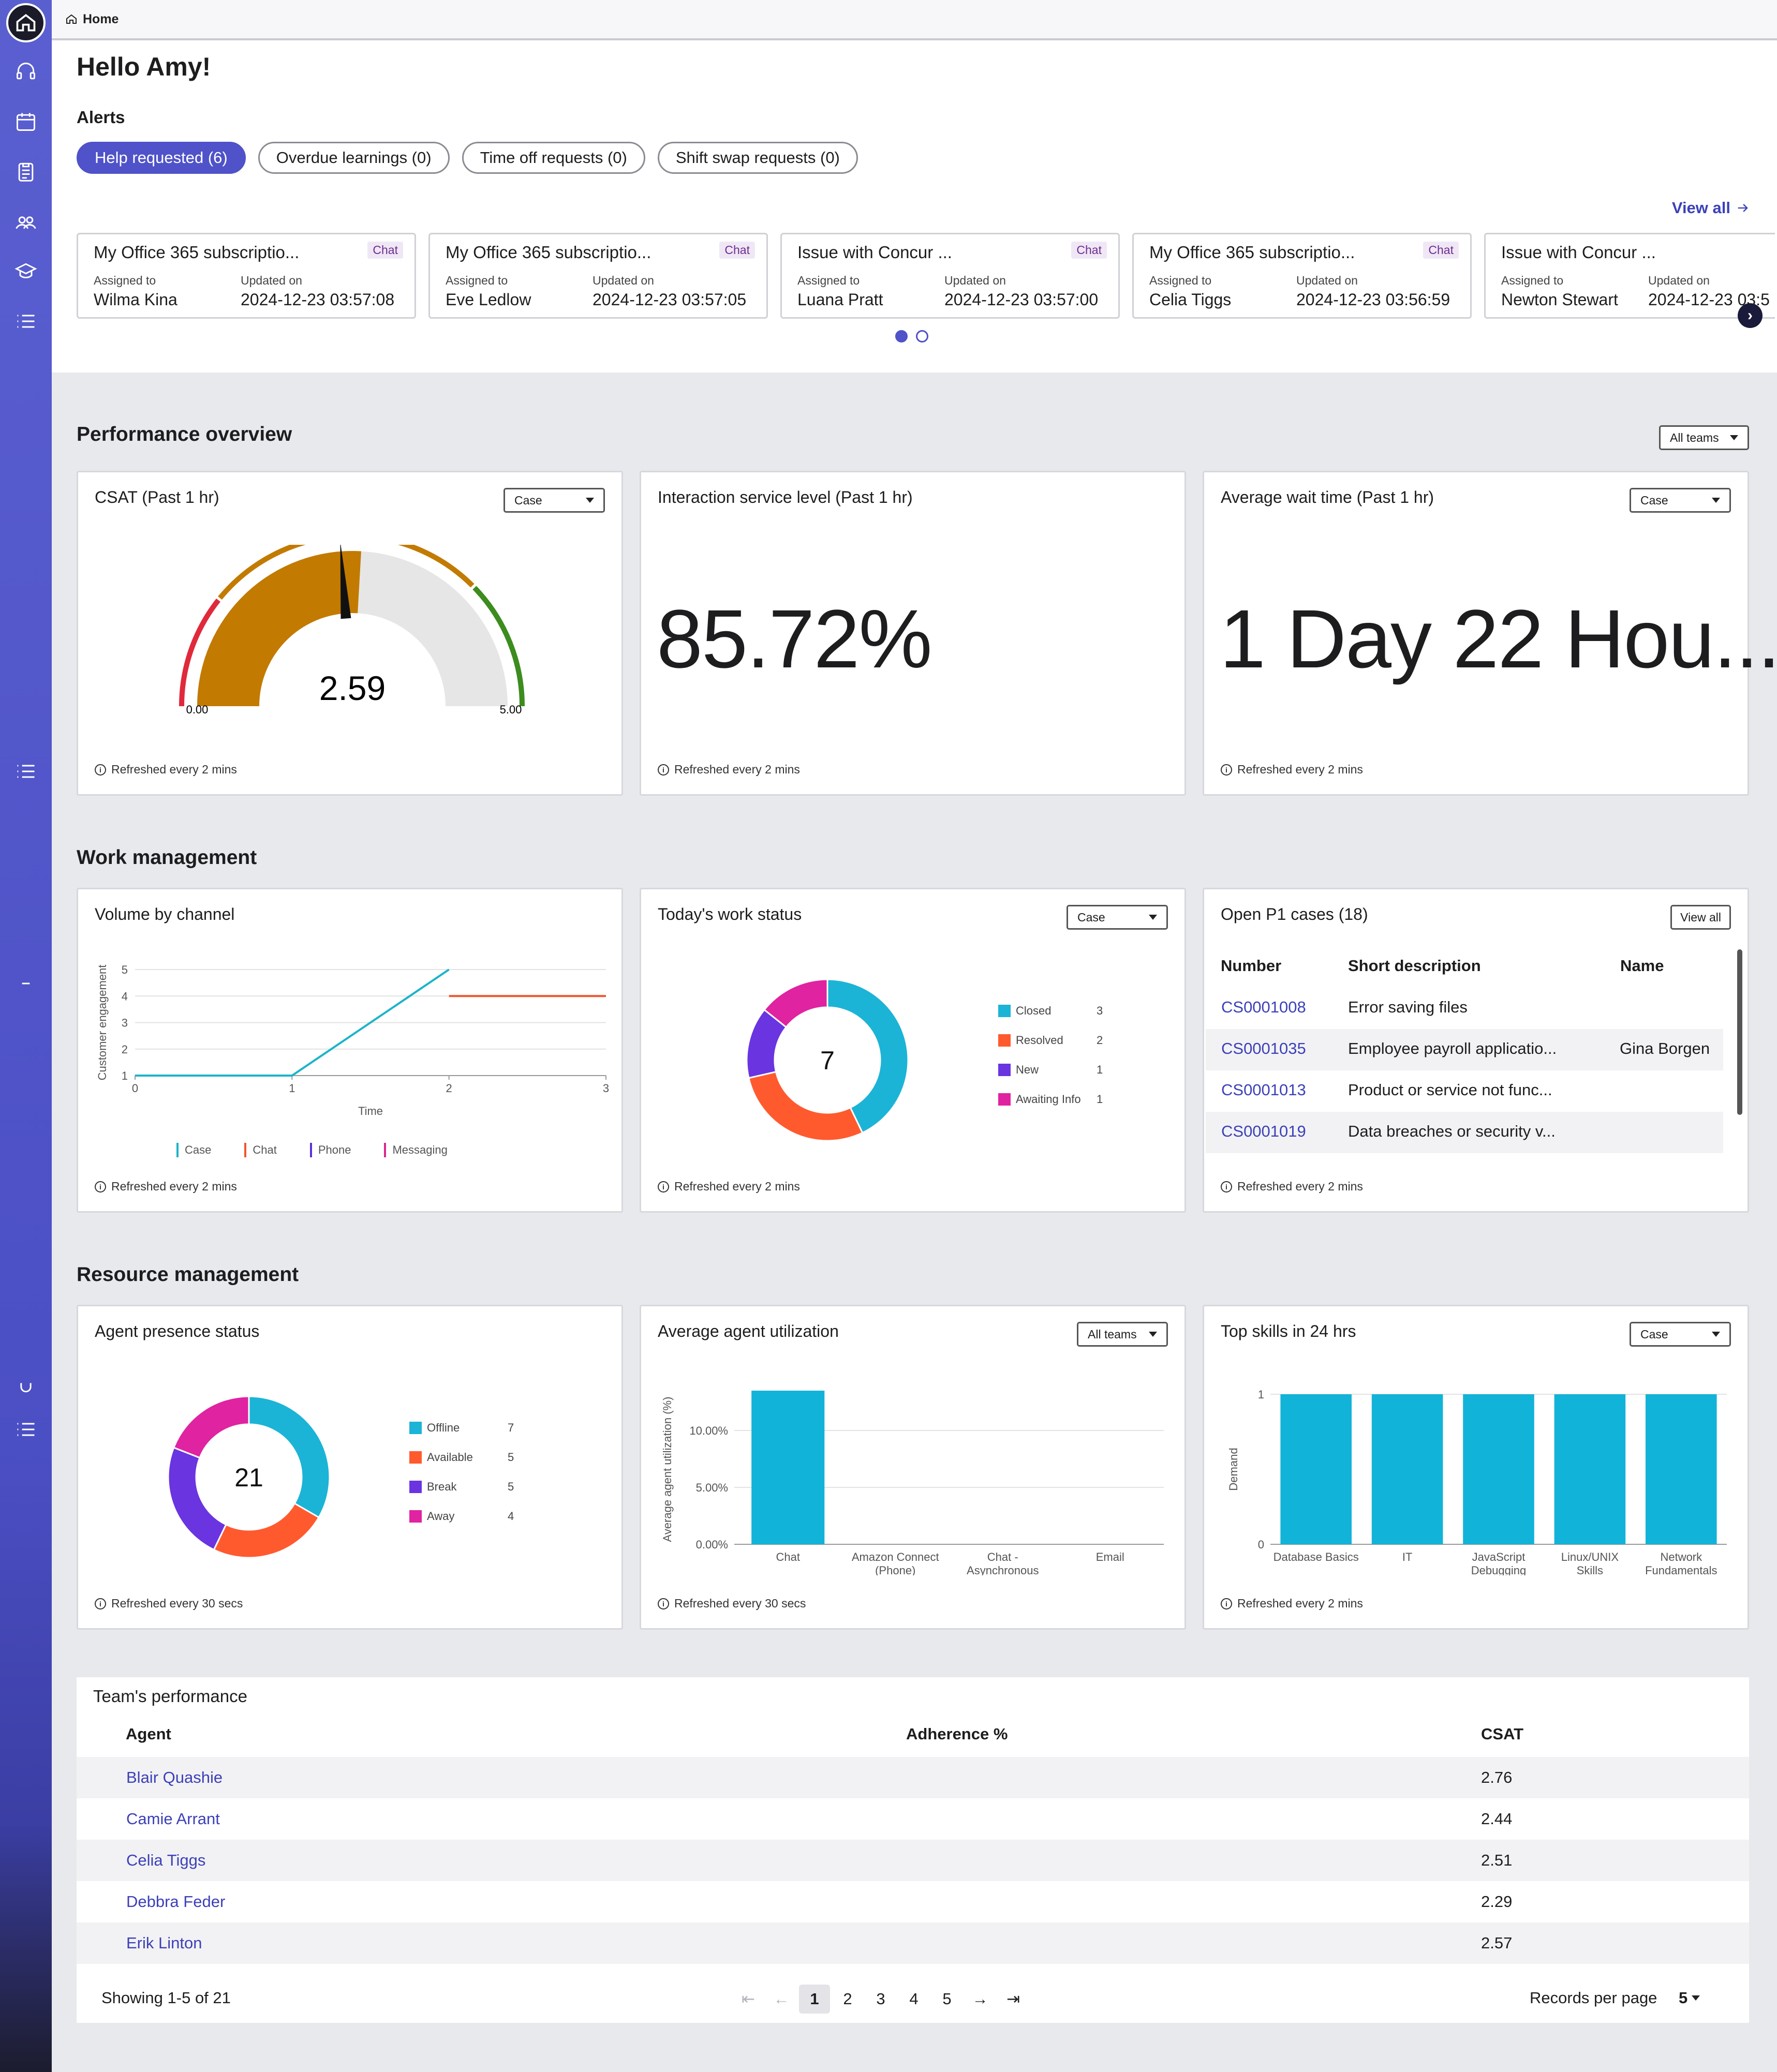  Describe the element at coordinates (466, 1457) in the screenshot. I see `legend-item-available: Available 5` at that location.